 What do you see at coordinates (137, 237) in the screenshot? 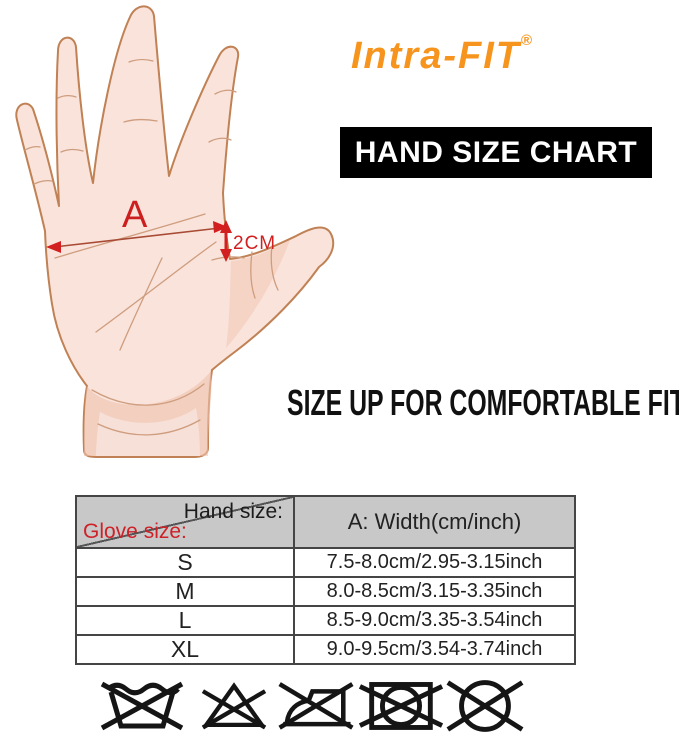
I see `measurement-line-a` at bounding box center [137, 237].